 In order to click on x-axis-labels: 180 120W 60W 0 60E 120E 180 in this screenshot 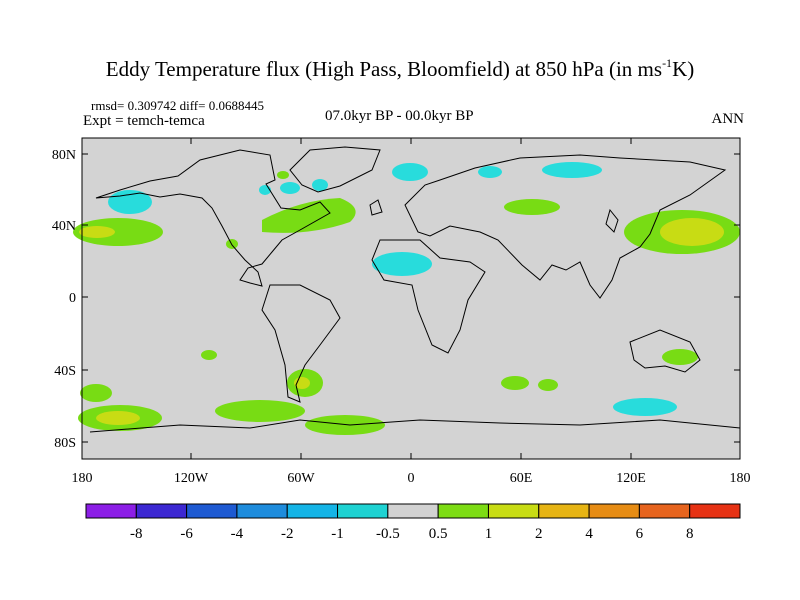, I will do `click(411, 478)`.